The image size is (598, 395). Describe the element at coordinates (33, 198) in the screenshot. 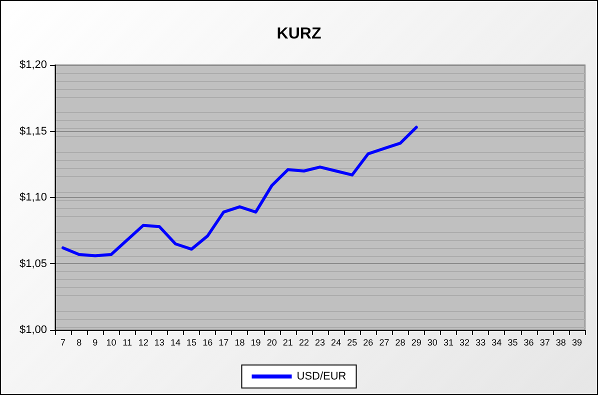

I see `y-tick-label: $1,10` at that location.